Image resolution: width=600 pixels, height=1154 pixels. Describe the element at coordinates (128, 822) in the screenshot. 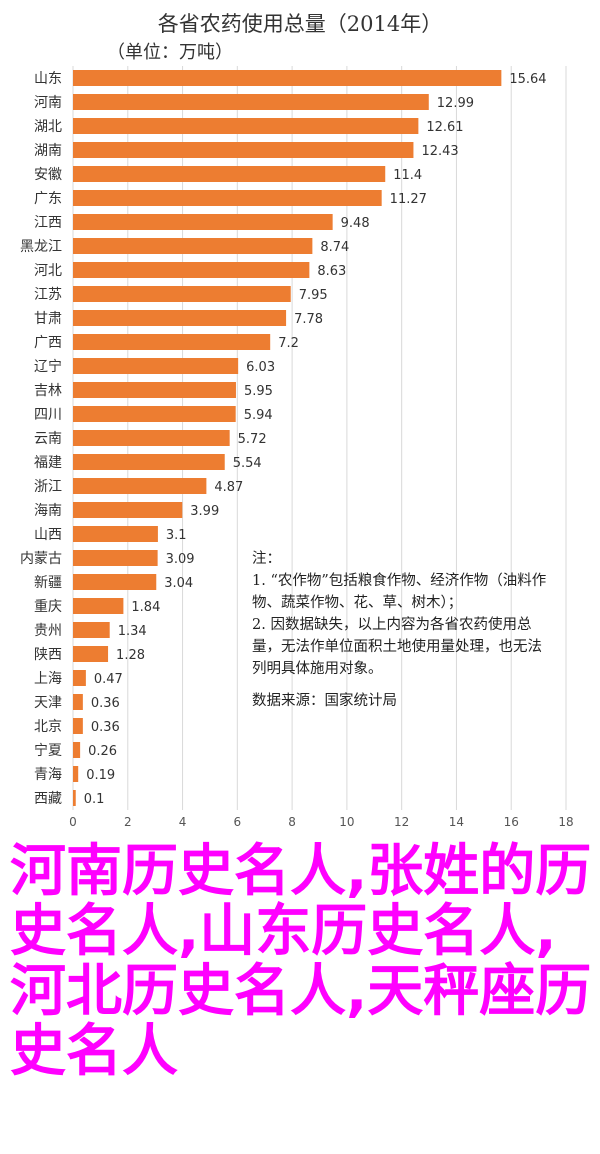

I see `x-tick-label: 2` at that location.